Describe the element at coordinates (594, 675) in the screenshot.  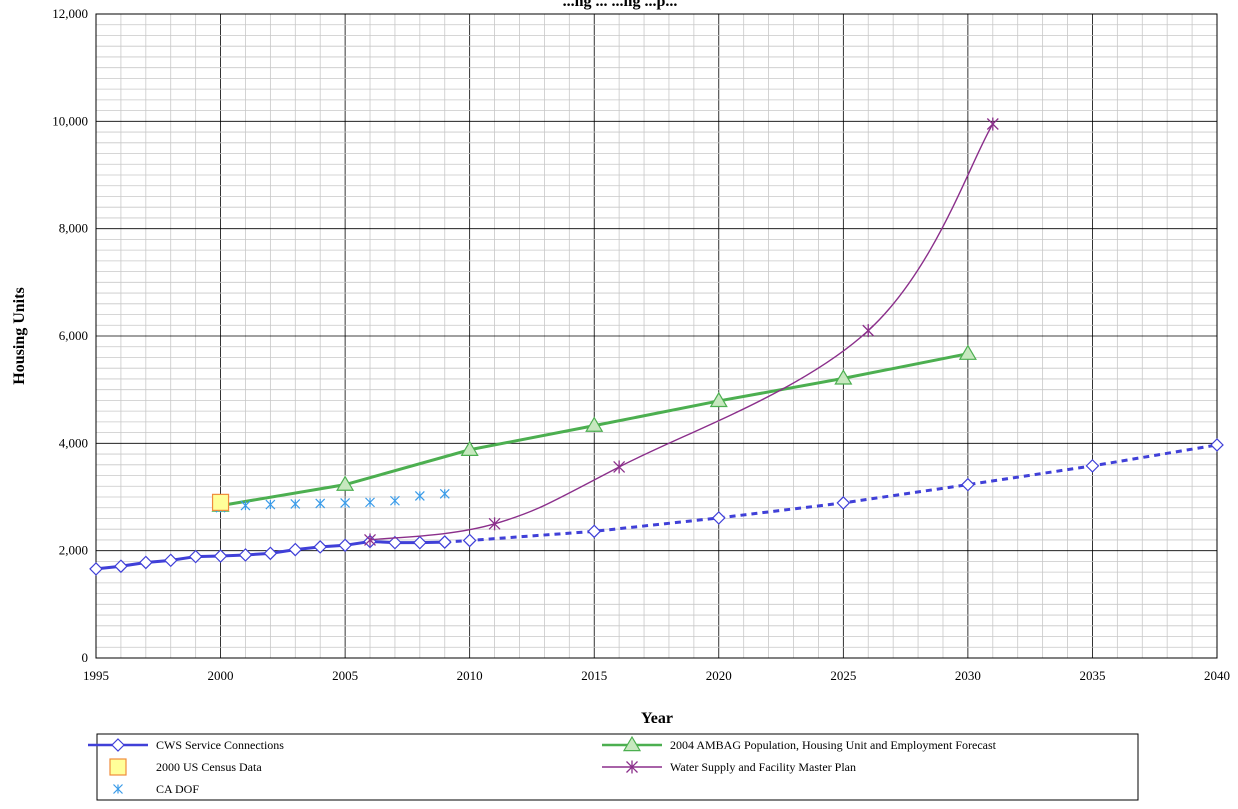
I see `x-tick-label: 2015` at that location.